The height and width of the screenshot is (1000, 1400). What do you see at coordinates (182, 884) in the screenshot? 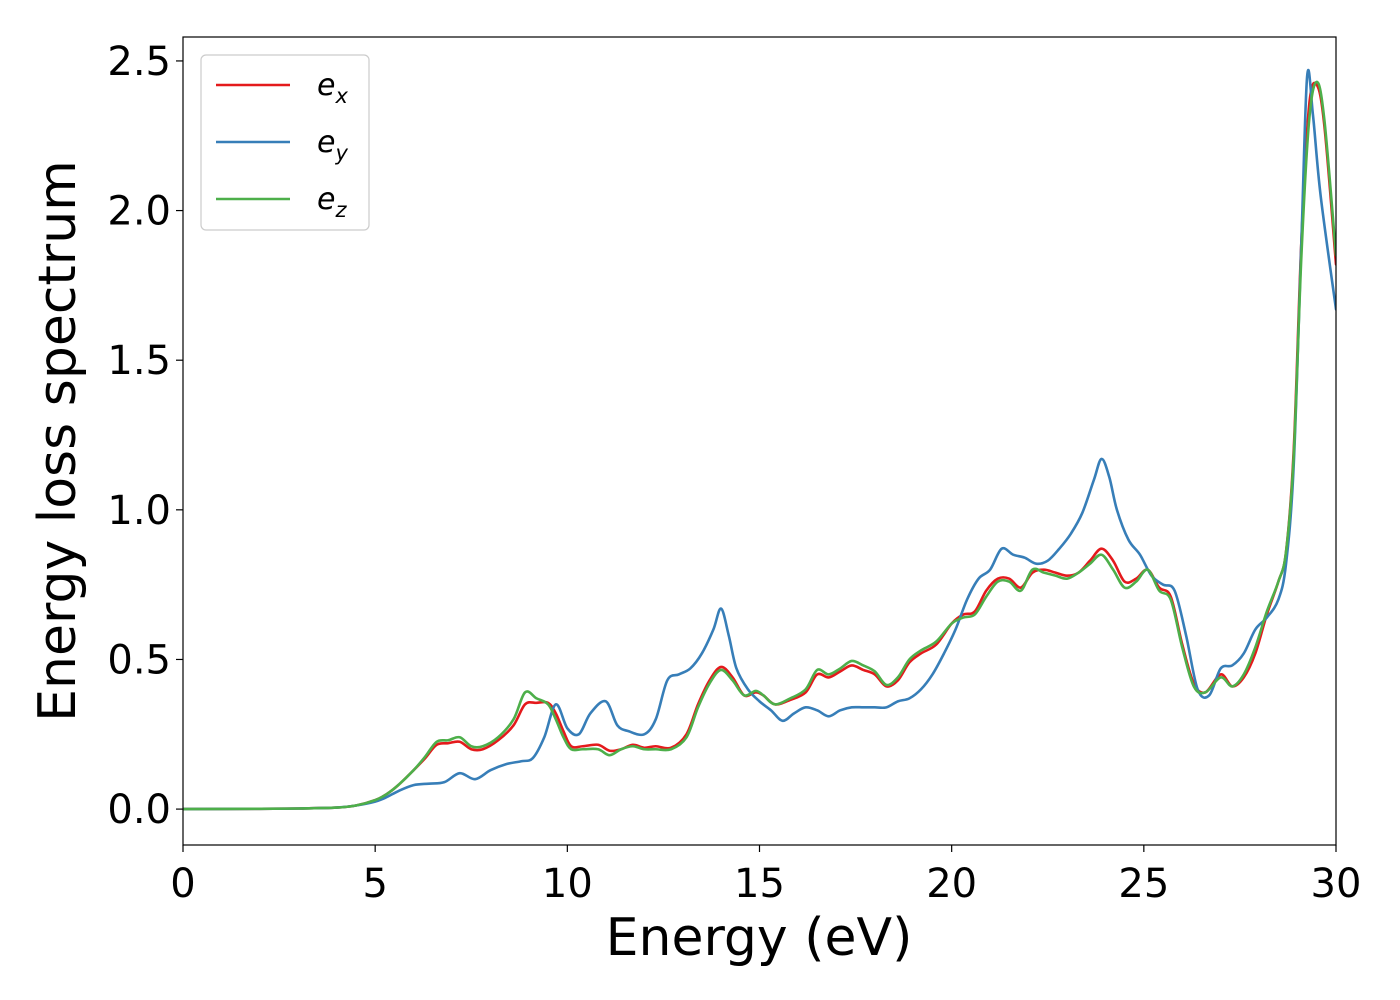
I see `x-tick-label: 0` at bounding box center [182, 884].